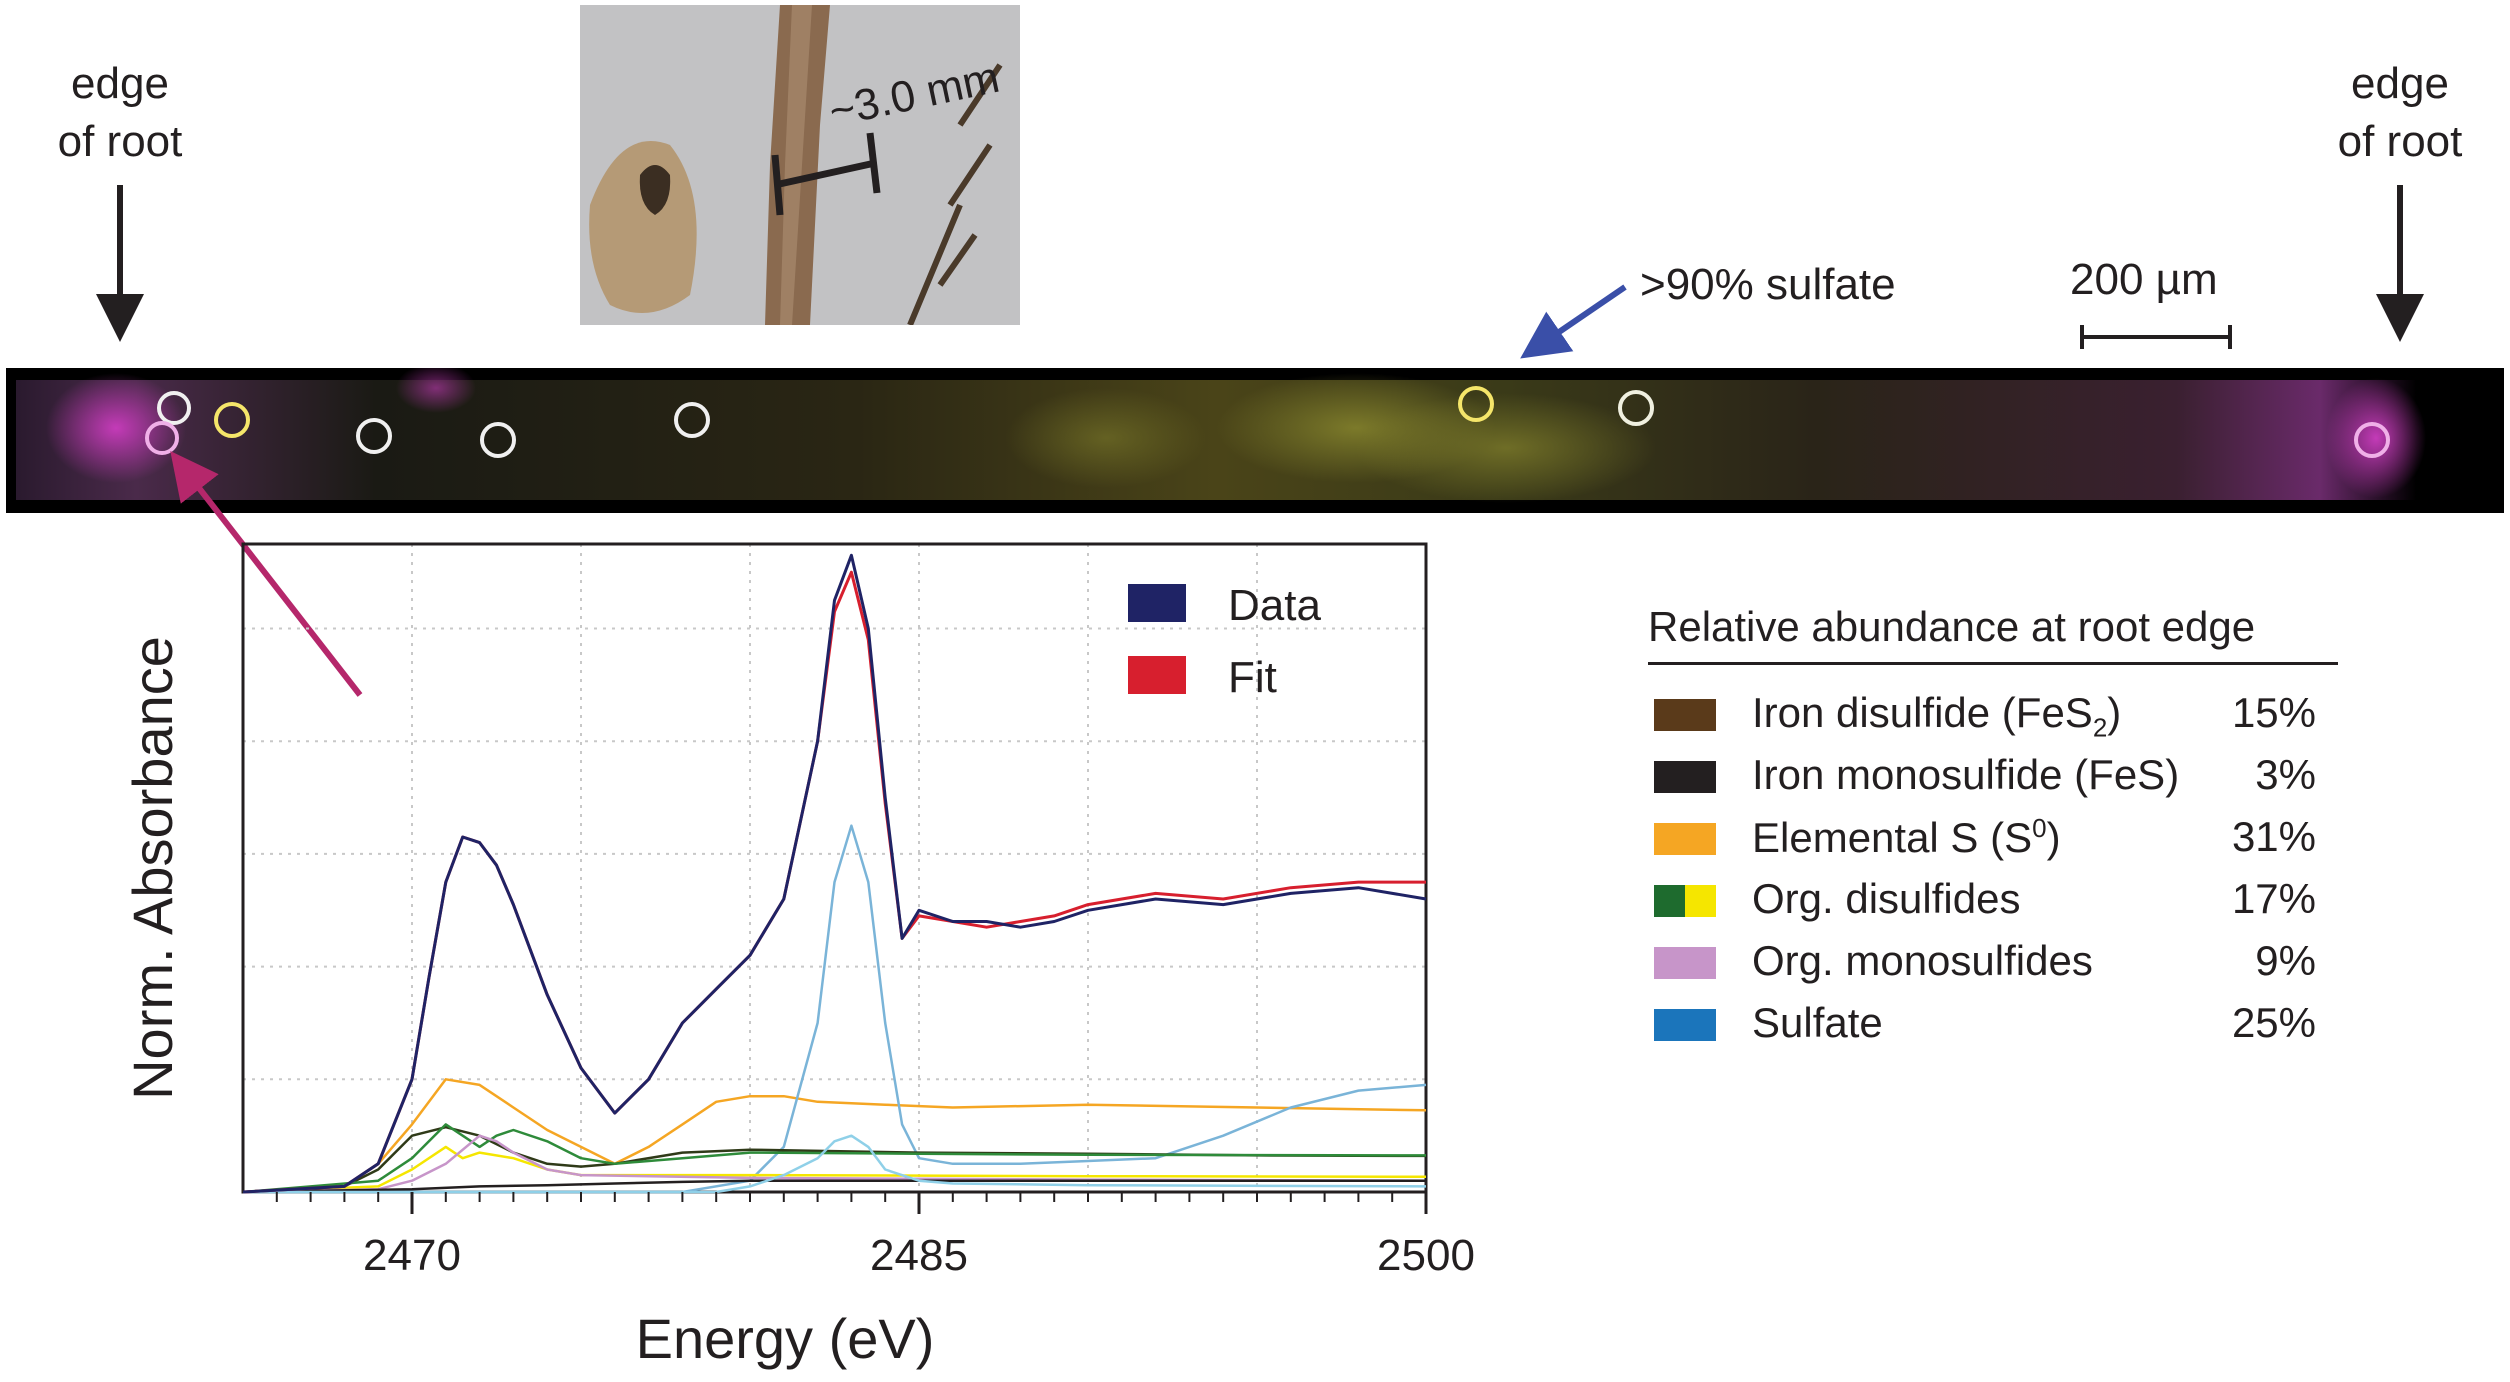  Describe the element at coordinates (2273, 1022) in the screenshot. I see `abundance-percent: 25%` at that location.